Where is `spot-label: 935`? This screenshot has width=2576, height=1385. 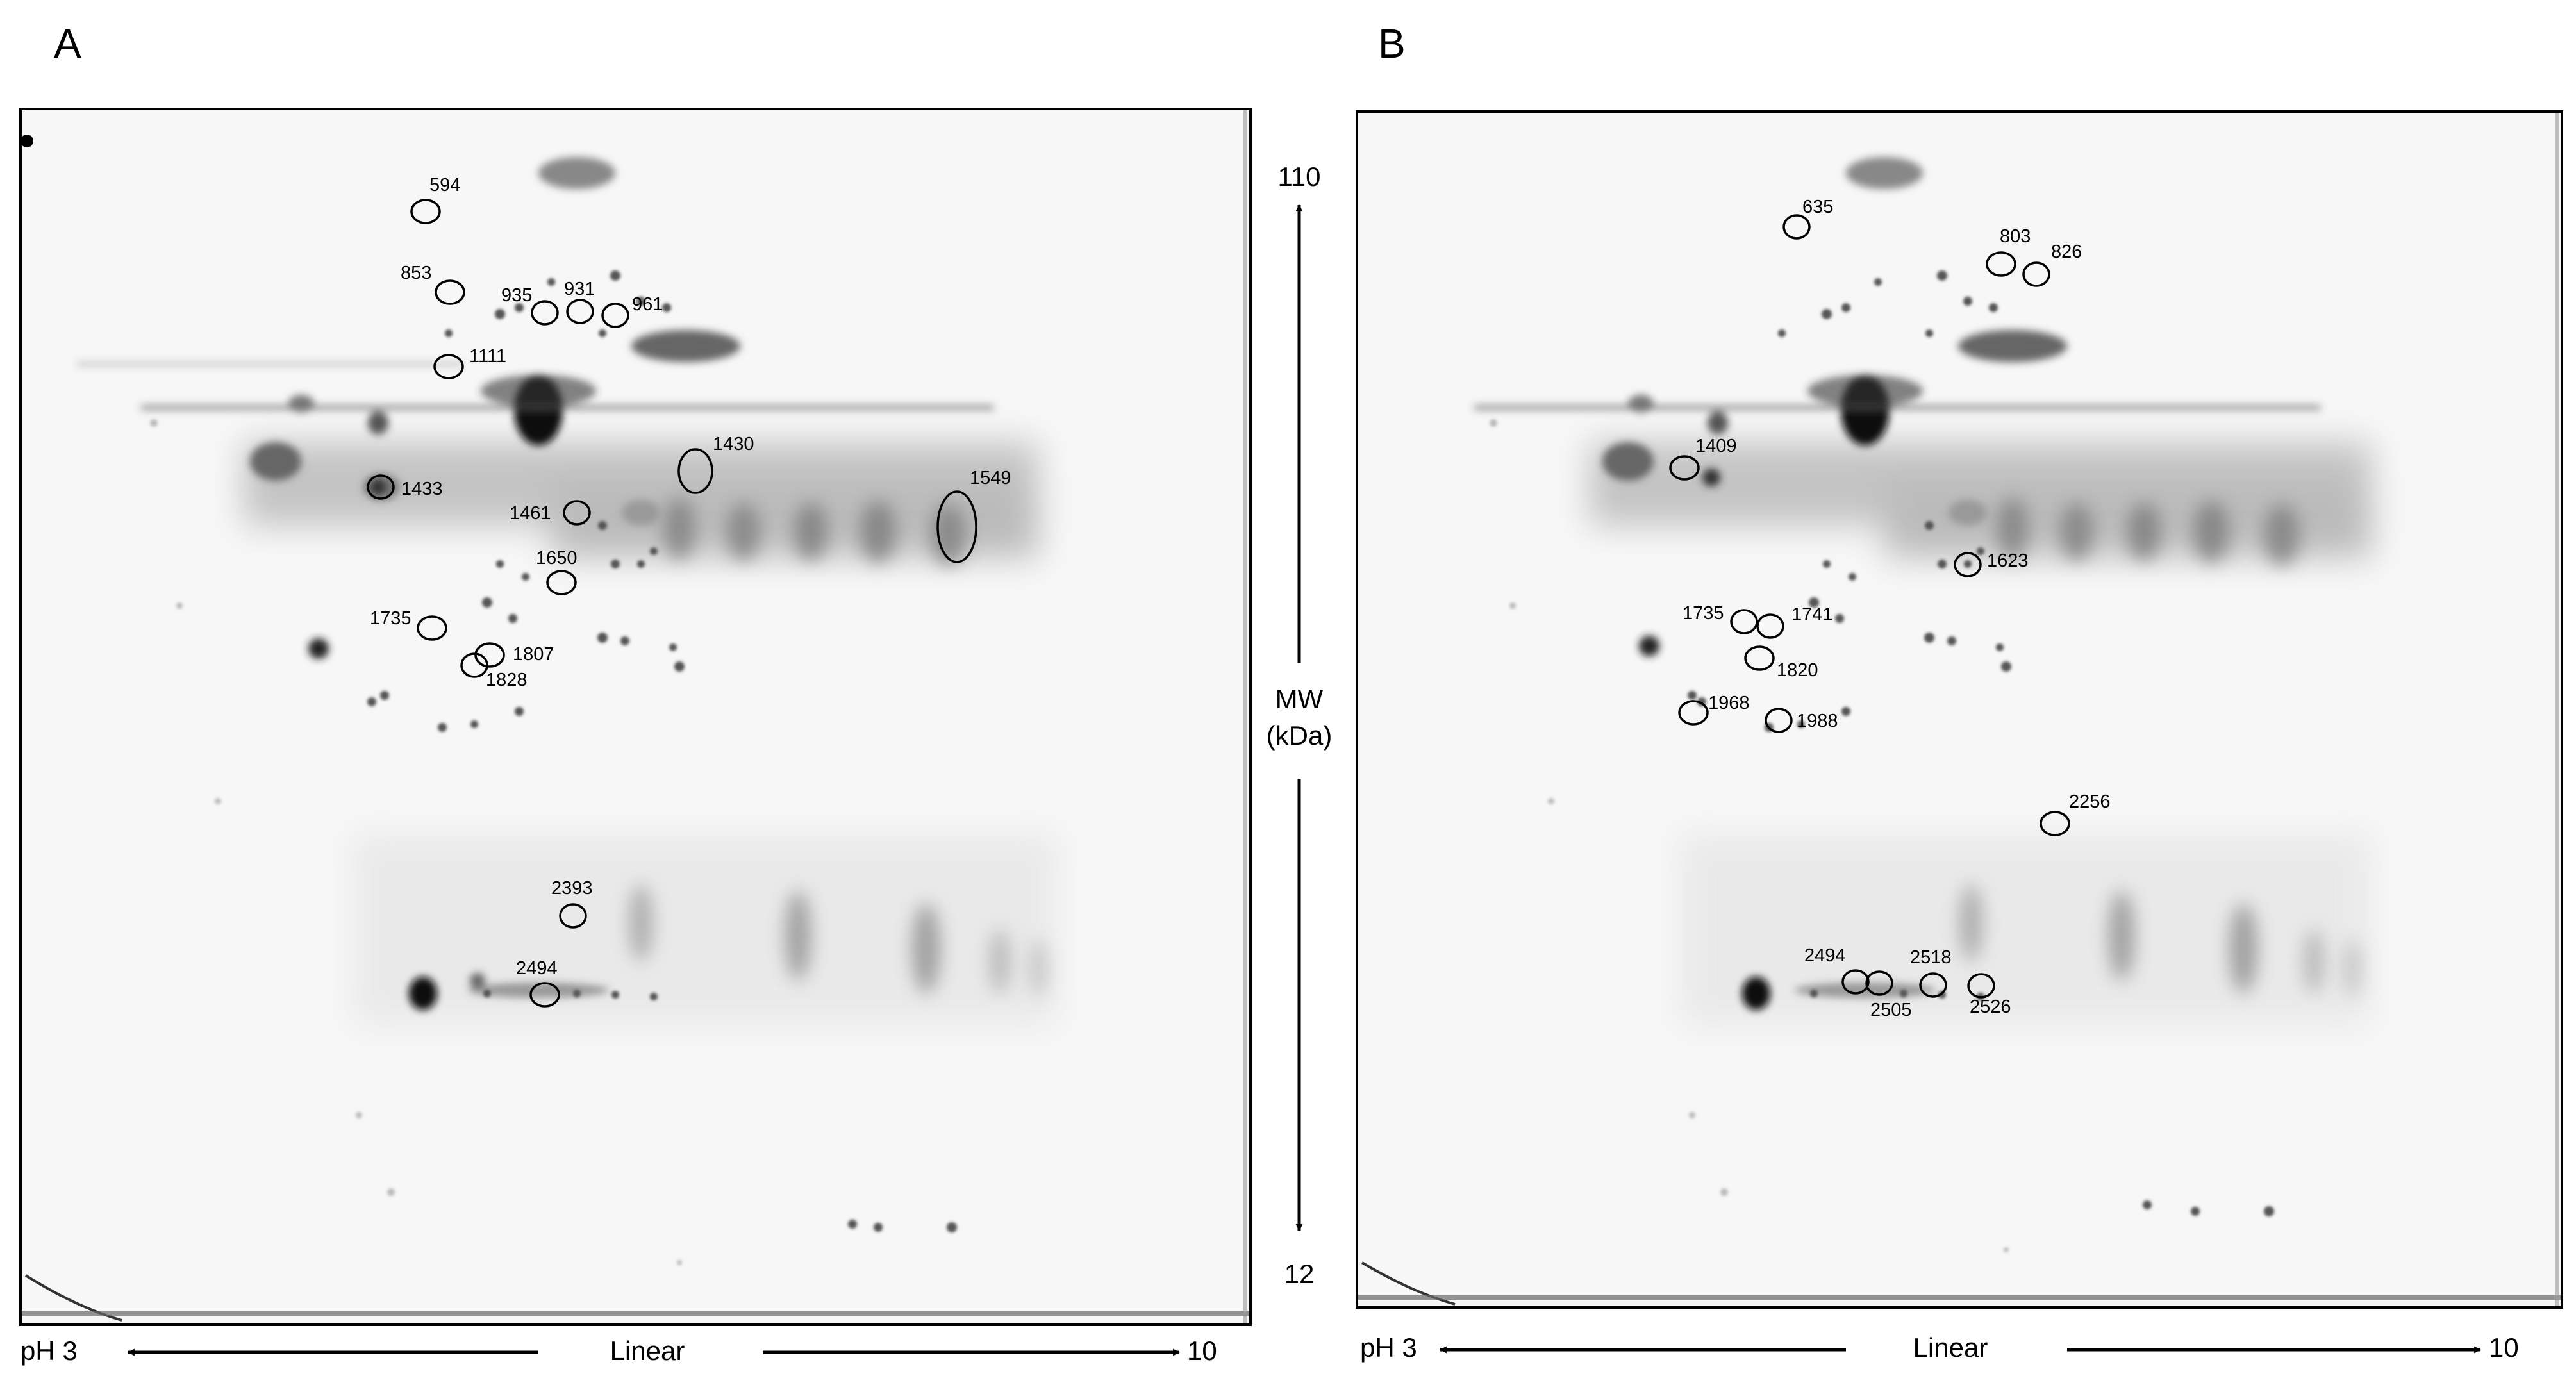
spot-label: 935 is located at coordinates (516, 295).